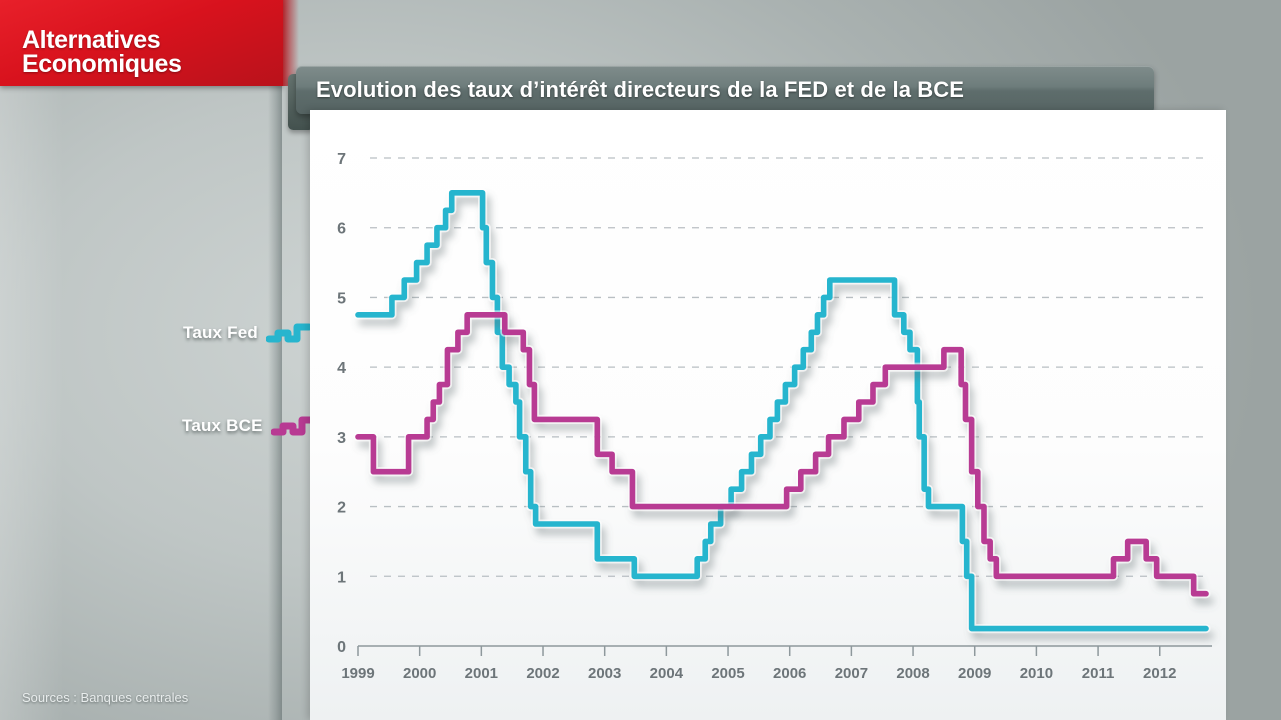 The height and width of the screenshot is (720, 1281). What do you see at coordinates (1098, 673) in the screenshot?
I see `x-tick-label: 2011` at bounding box center [1098, 673].